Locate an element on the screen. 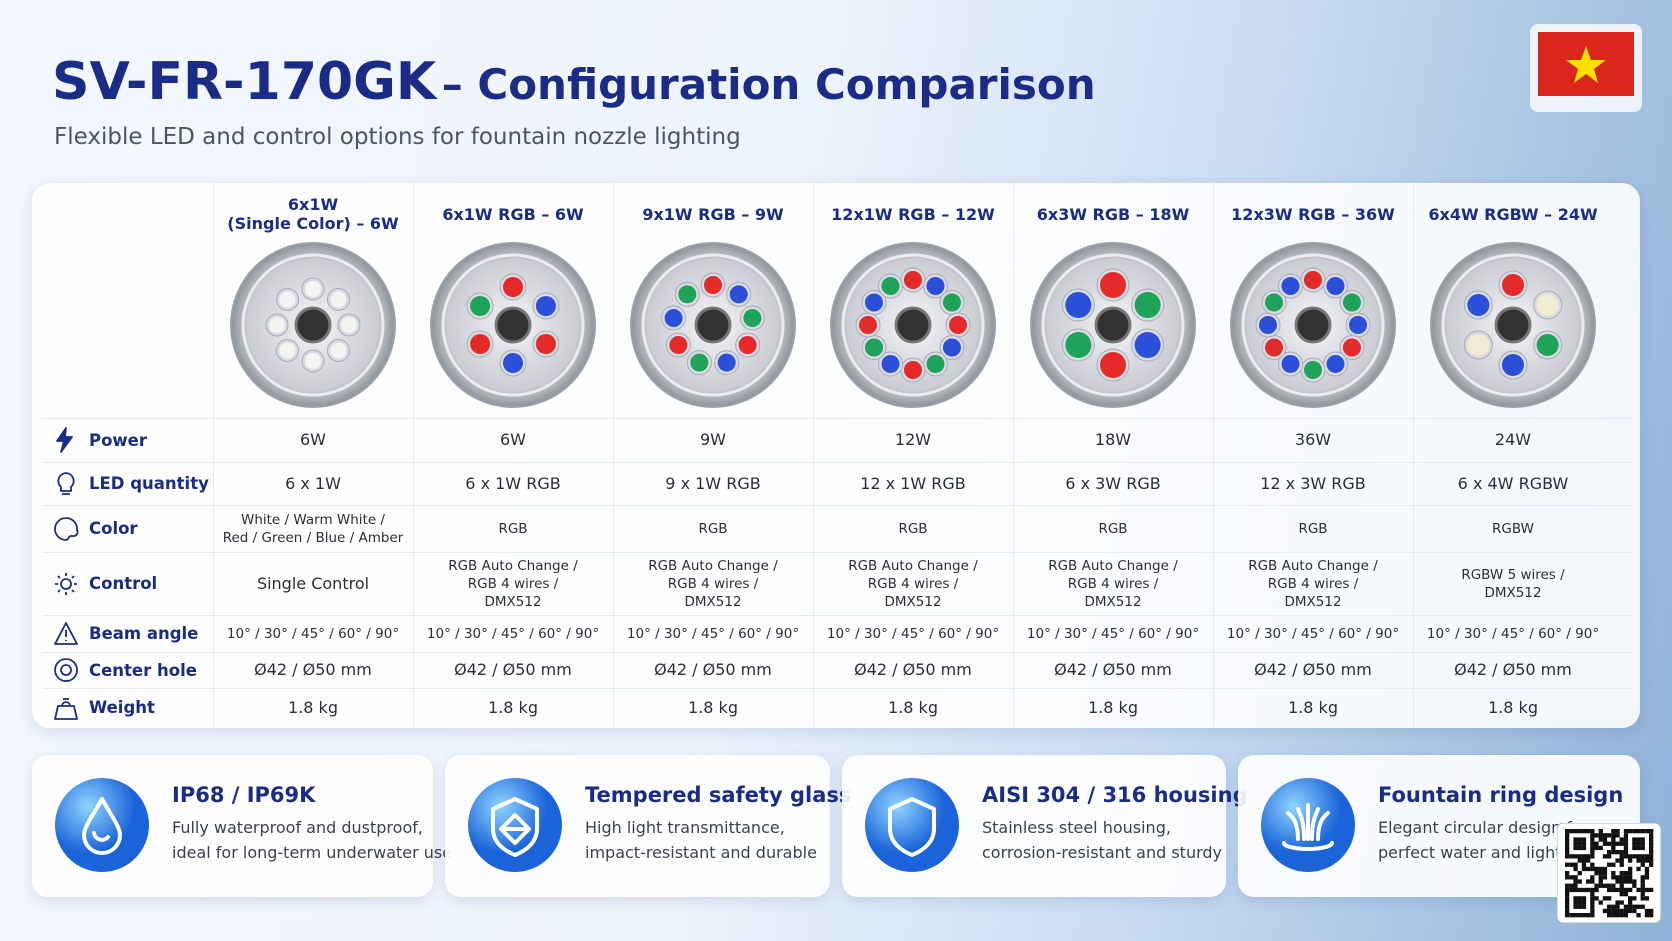  column-header: 6x4W RGBW – 24W is located at coordinates (1513, 214).